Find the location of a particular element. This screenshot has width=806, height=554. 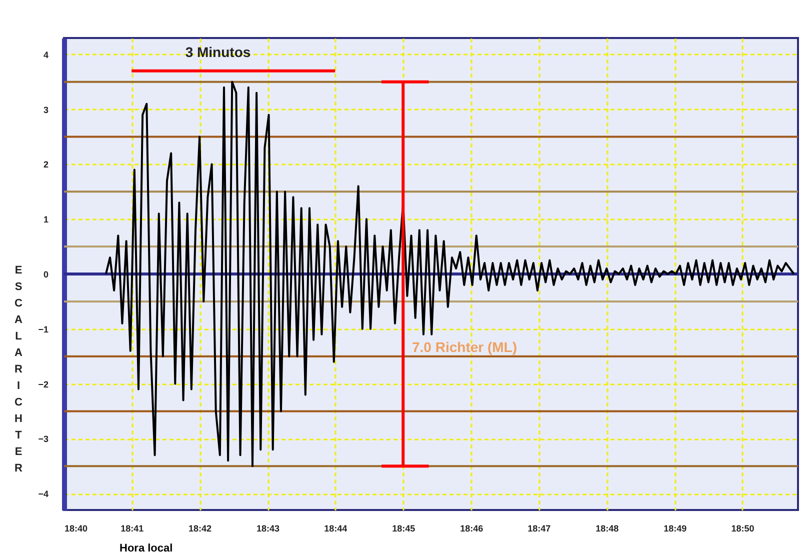

x-tick-label: 18:44 is located at coordinates (336, 529).